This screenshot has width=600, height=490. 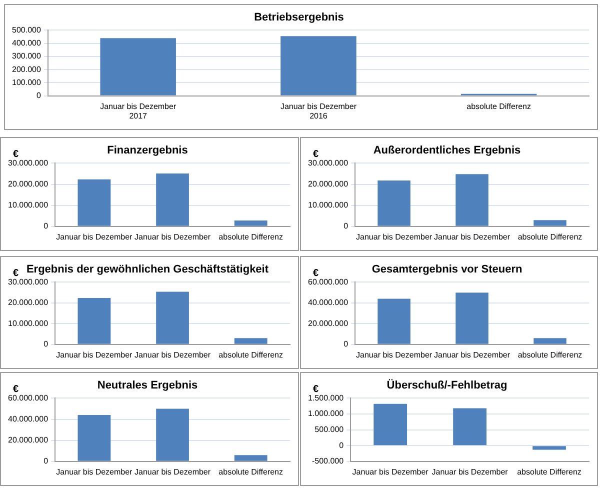 What do you see at coordinates (27, 69) in the screenshot?
I see `y-tick-label: 200.000` at bounding box center [27, 69].